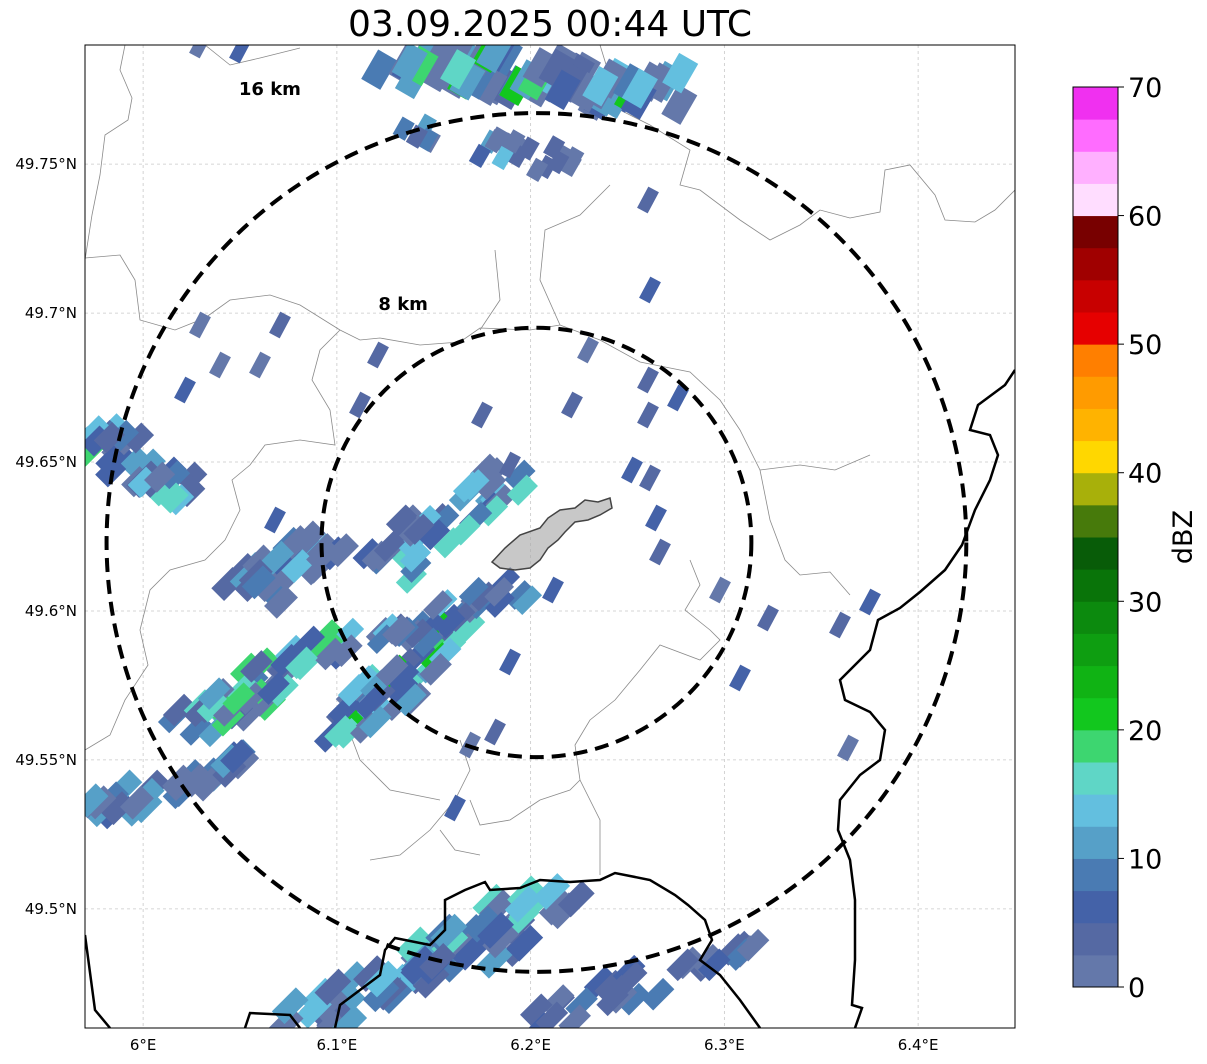 The image size is (1207, 1064). What do you see at coordinates (51, 611) in the screenshot?
I see `y-tick-label: 49.6°N` at bounding box center [51, 611].